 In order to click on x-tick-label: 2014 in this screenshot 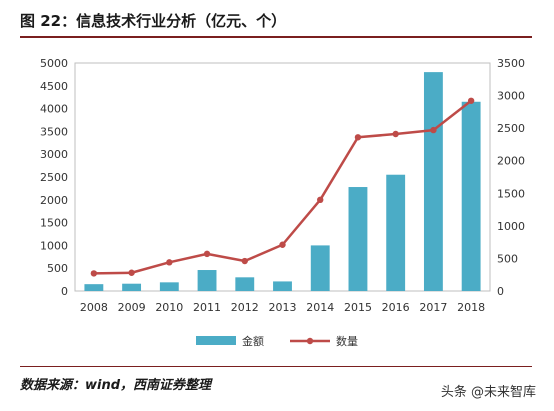, I will do `click(320, 307)`.